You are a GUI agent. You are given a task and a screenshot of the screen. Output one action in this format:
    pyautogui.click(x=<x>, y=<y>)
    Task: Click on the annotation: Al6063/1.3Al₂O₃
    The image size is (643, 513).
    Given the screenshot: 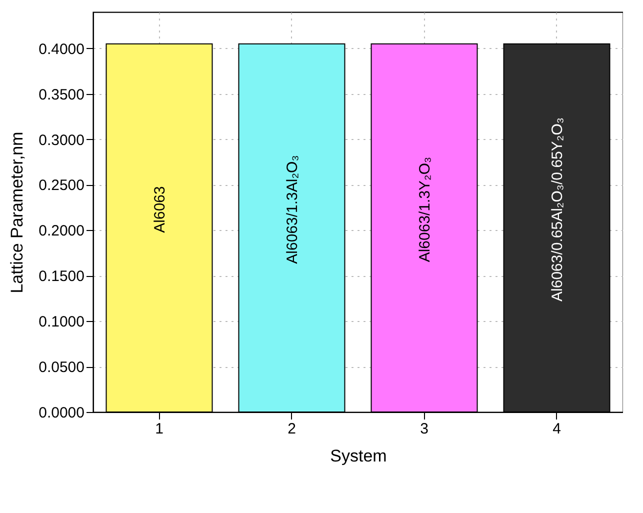 What is the action you would take?
    pyautogui.click(x=292, y=209)
    